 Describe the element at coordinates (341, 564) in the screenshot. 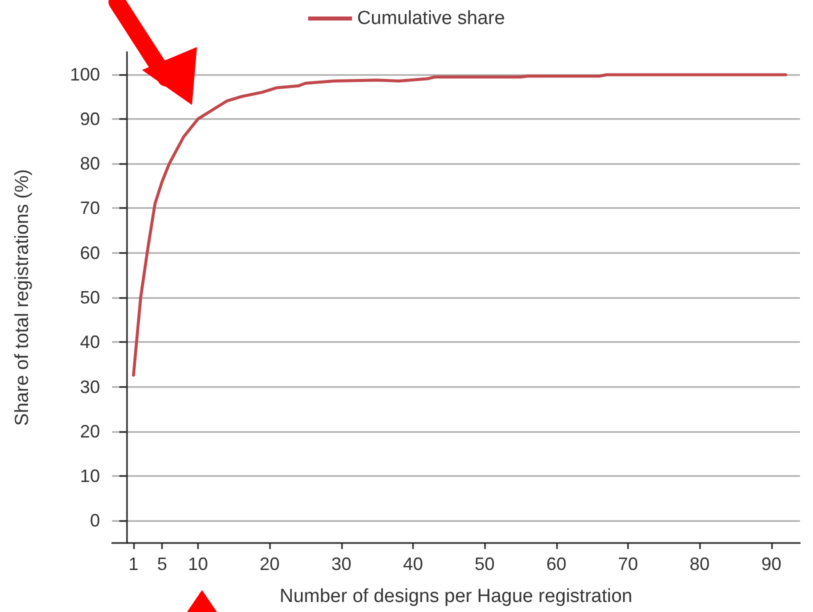

I see `x-tick-label: 30` at that location.